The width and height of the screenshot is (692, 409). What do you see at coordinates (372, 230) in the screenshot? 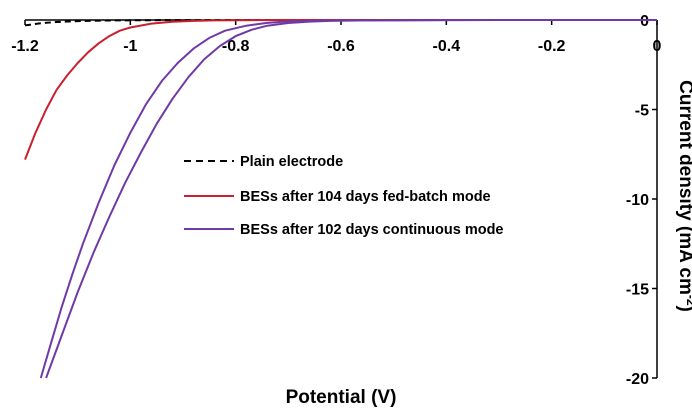
I see `legend-label-continuous: BESs after 102 days continuous mode` at bounding box center [372, 230].